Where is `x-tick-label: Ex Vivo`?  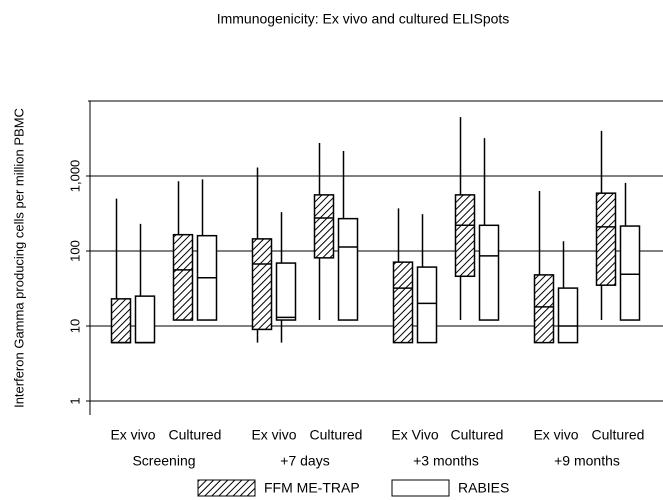
x-tick-label: Ex Vivo is located at coordinates (414, 435).